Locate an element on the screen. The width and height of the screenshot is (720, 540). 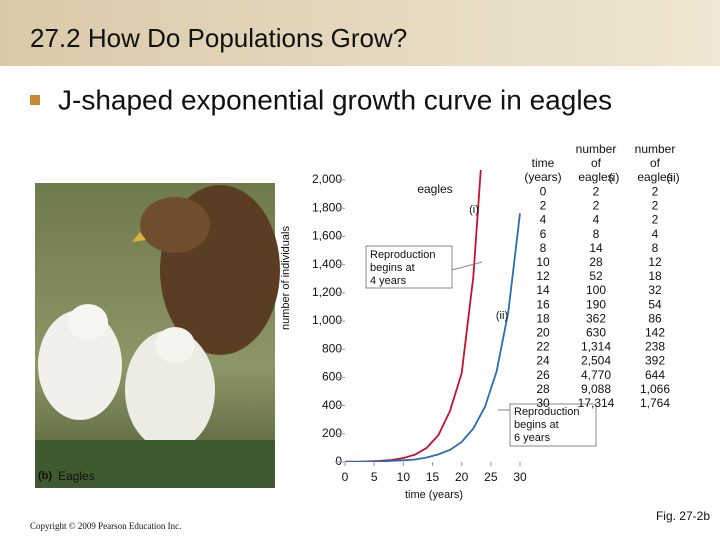
x-tick-label: 10 is located at coordinates (404, 477).